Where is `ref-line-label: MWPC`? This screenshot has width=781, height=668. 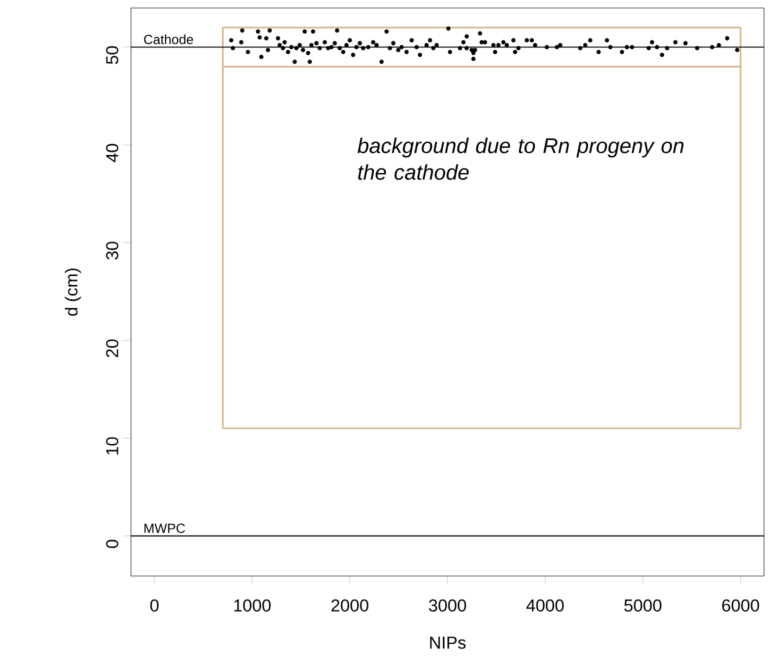 ref-line-label: MWPC is located at coordinates (164, 528).